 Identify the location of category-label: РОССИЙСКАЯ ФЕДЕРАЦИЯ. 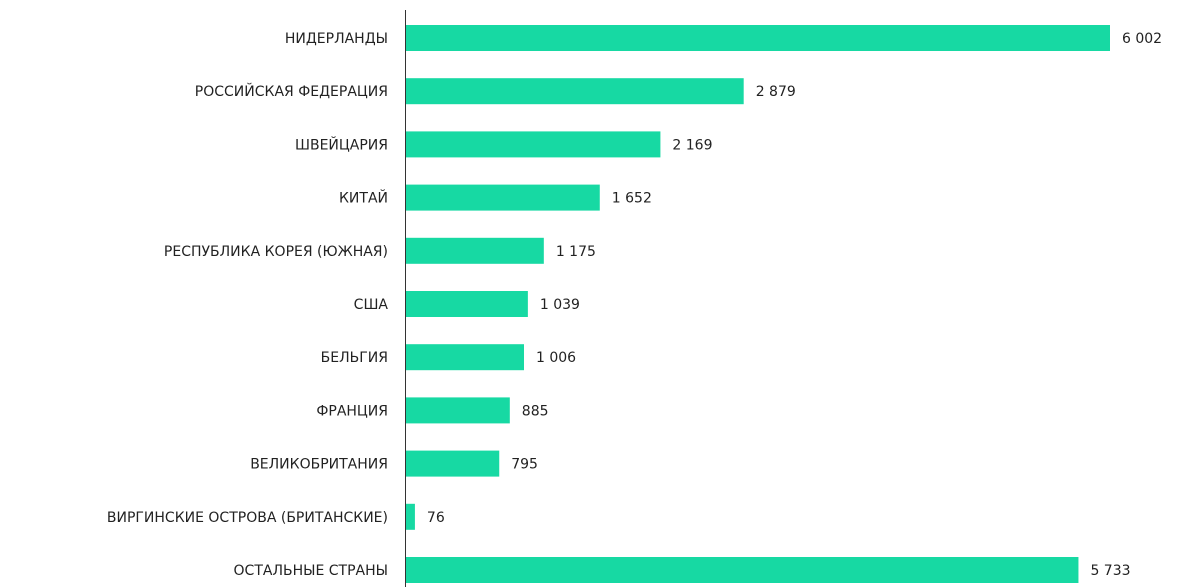
(291, 91).